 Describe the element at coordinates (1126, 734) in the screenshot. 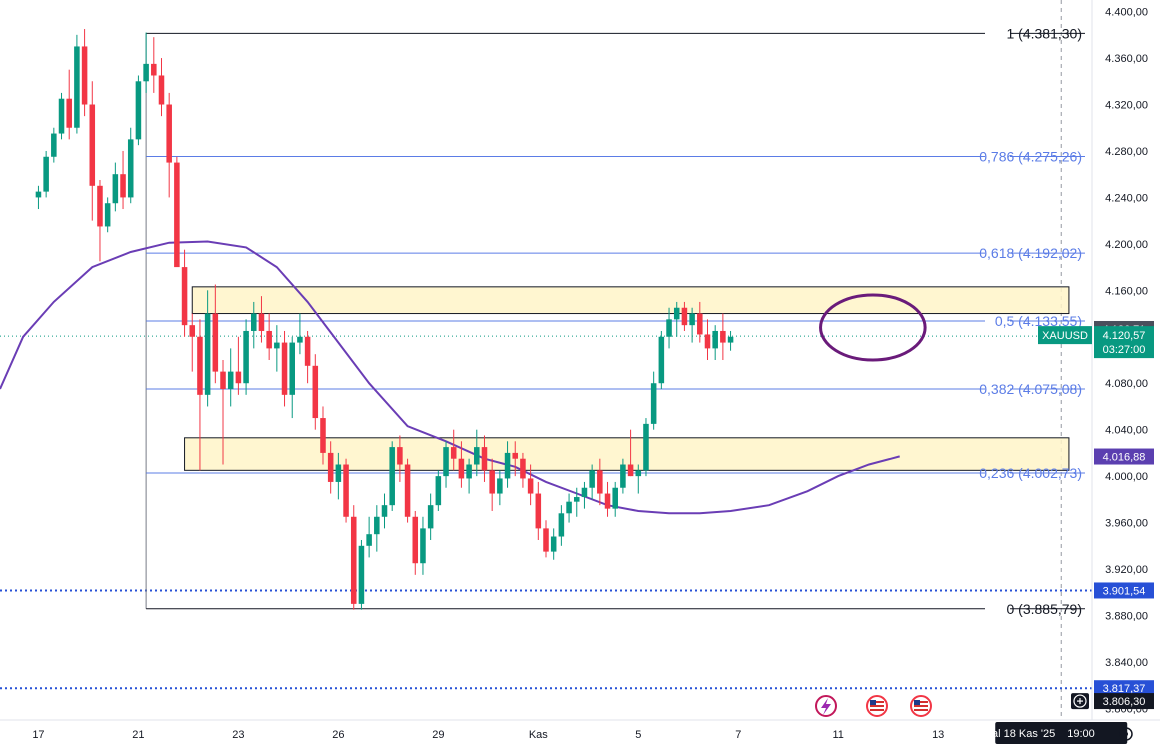

I see `gear-outer` at that location.